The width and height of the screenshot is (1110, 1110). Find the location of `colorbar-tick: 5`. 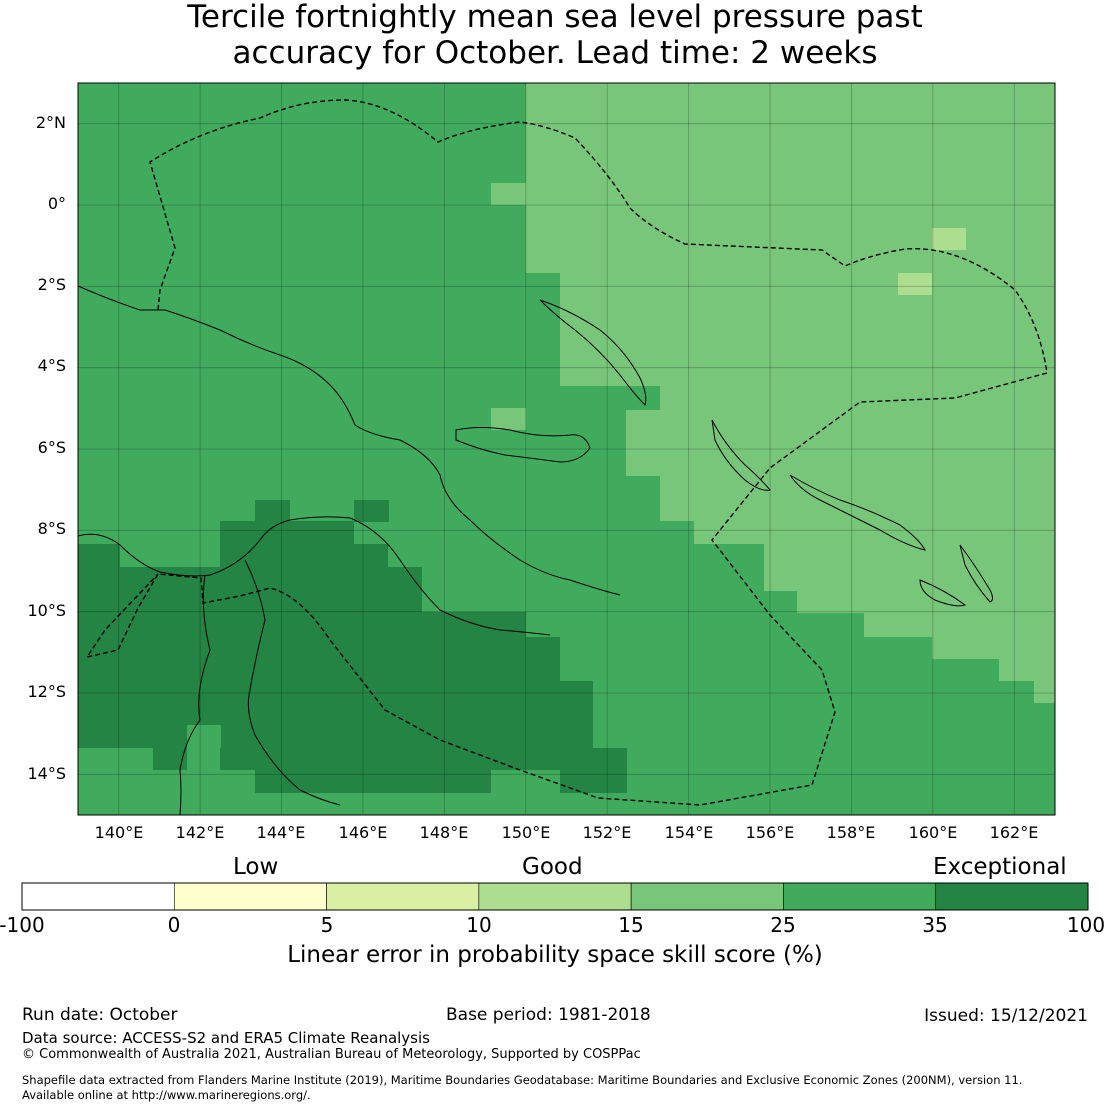

colorbar-tick: 5 is located at coordinates (327, 925).